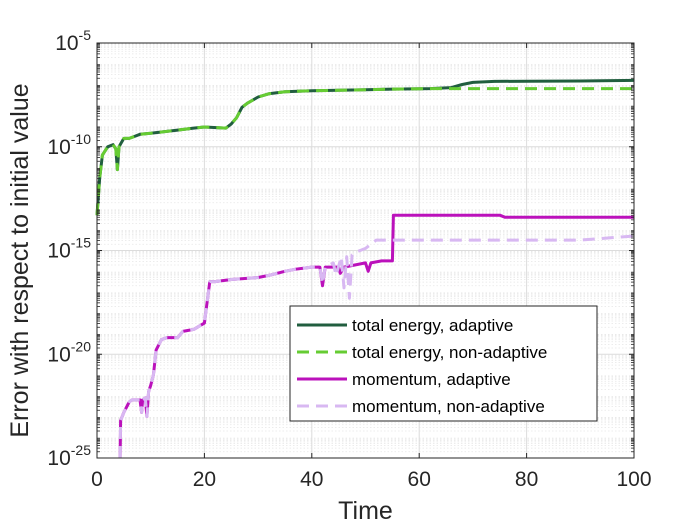 The width and height of the screenshot is (700, 525). What do you see at coordinates (69, 145) in the screenshot?
I see `y-tick-label: 10-10` at bounding box center [69, 145].